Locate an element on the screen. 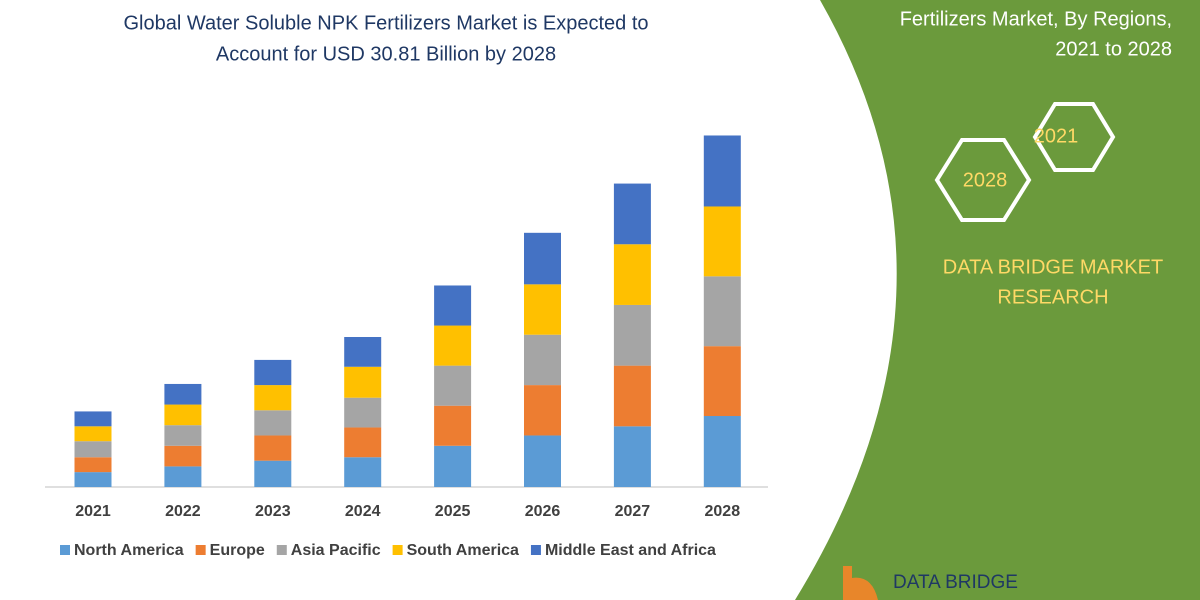 Image resolution: width=1200 pixels, height=600 pixels. x-tick-label: 2022 is located at coordinates (183, 511).